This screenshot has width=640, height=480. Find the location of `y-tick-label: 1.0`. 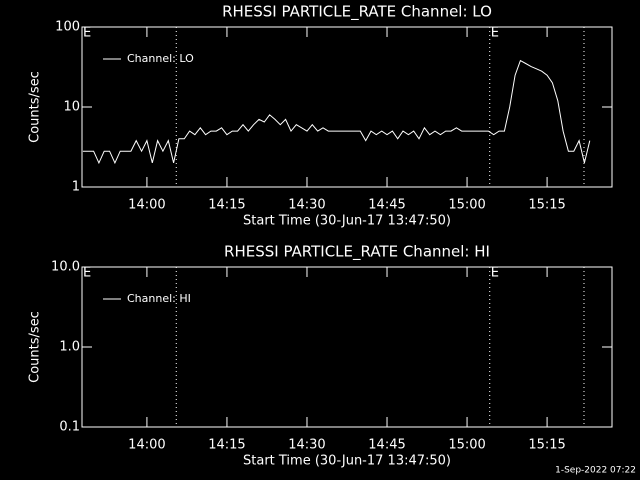

y-tick-label: 1.0 is located at coordinates (69, 347).